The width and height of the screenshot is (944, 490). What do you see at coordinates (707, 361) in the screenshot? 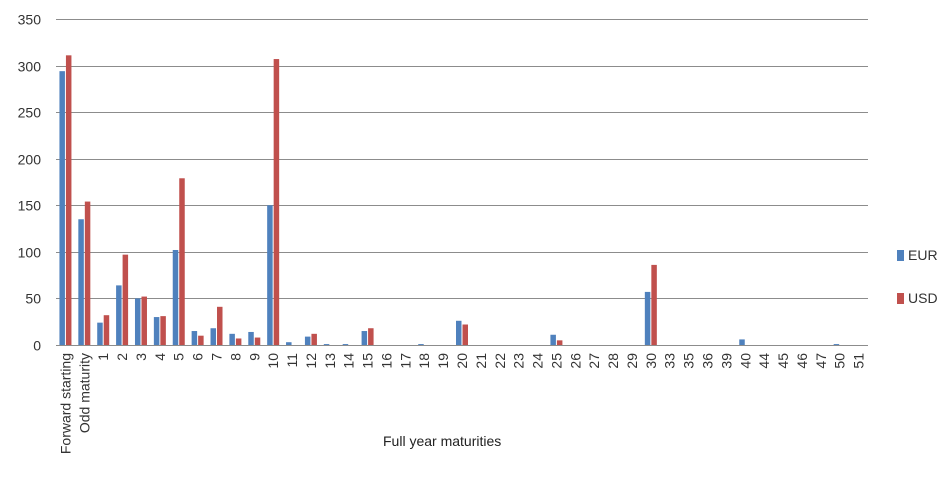
I see `x-tick-label: 36` at bounding box center [707, 361].